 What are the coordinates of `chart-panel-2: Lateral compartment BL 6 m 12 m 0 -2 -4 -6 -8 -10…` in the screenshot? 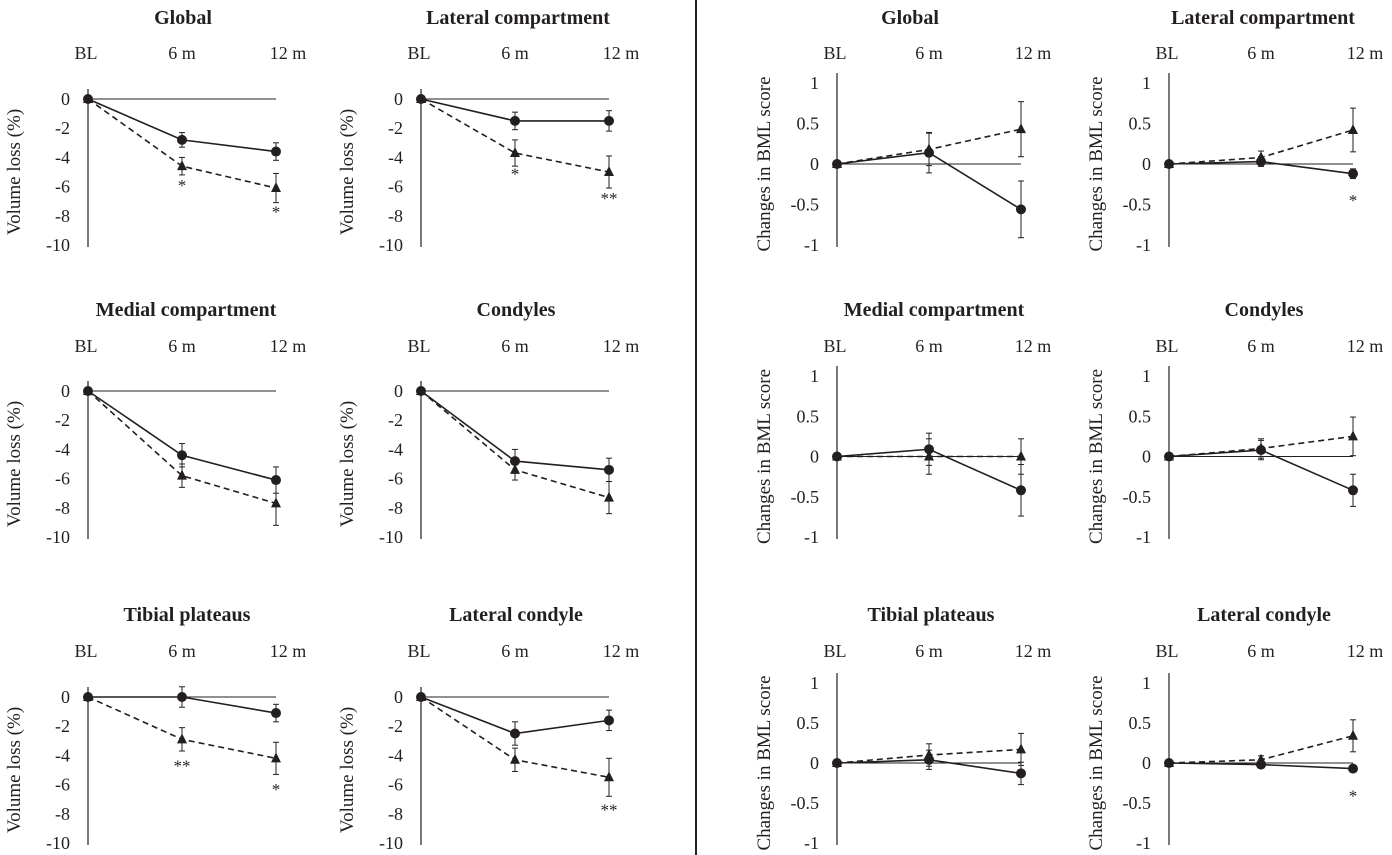 It's located at (488, 131).